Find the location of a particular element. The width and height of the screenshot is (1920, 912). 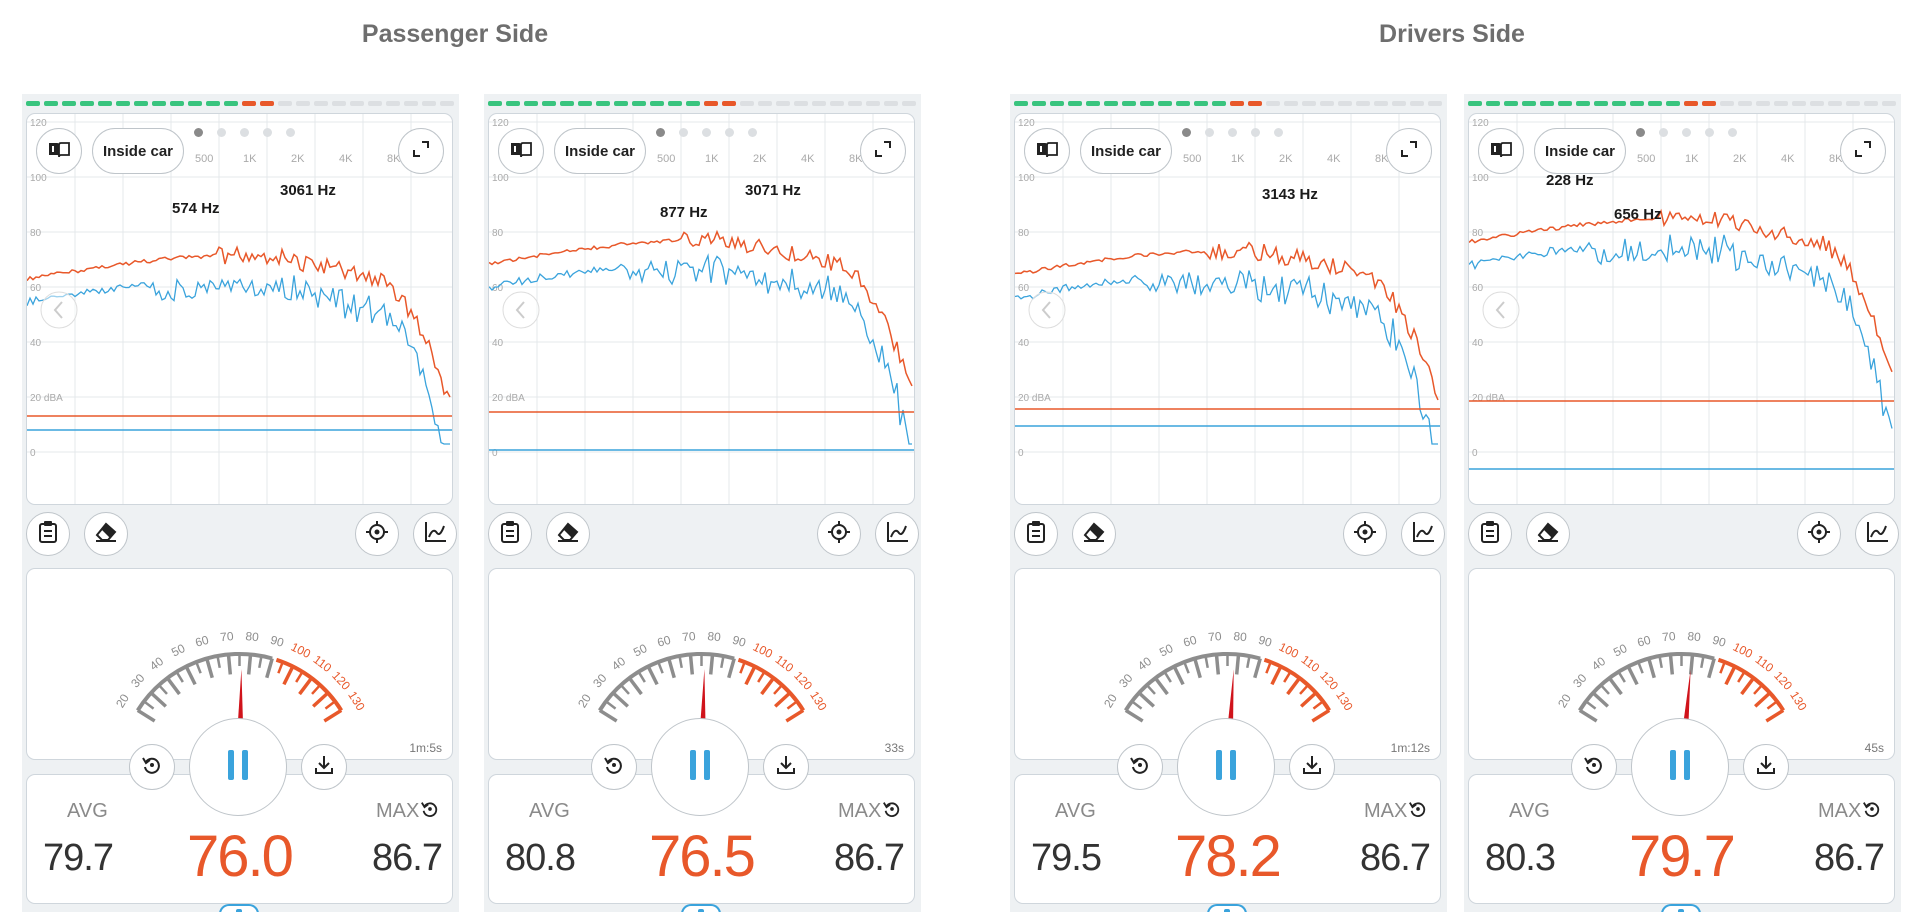

book-icon is located at coordinates (521, 151).